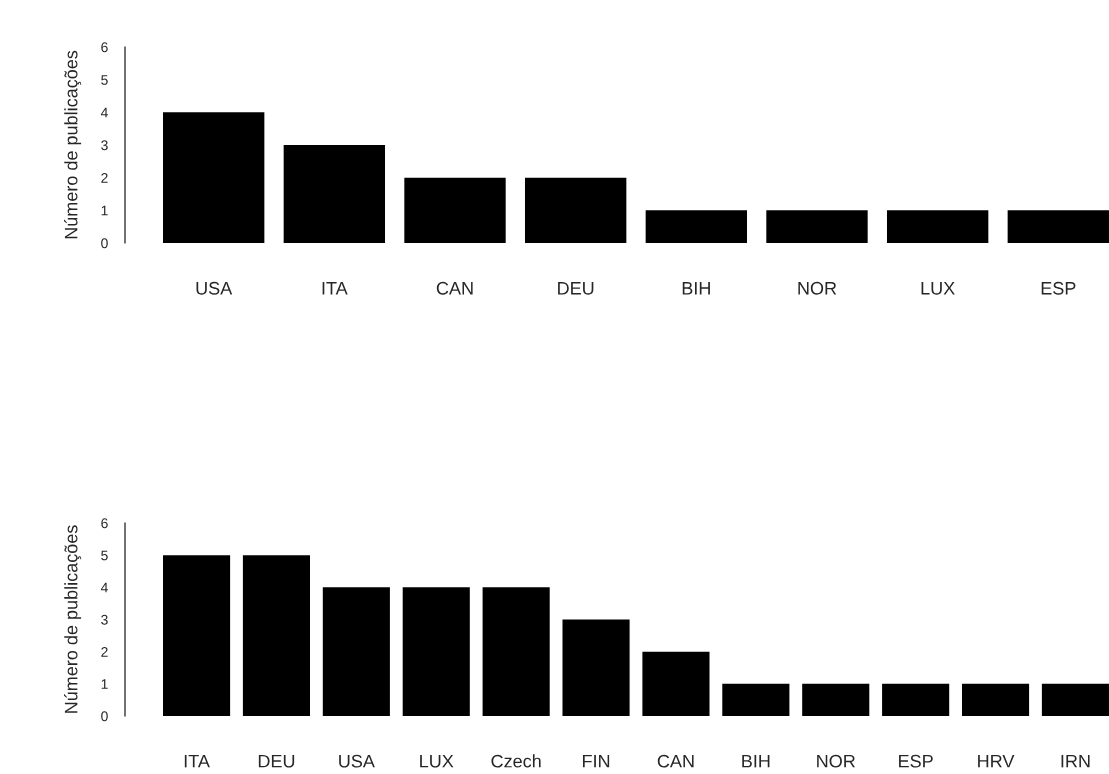 The image size is (1109, 774). Describe the element at coordinates (596, 761) in the screenshot. I see `x-tick-label: FIN` at that location.